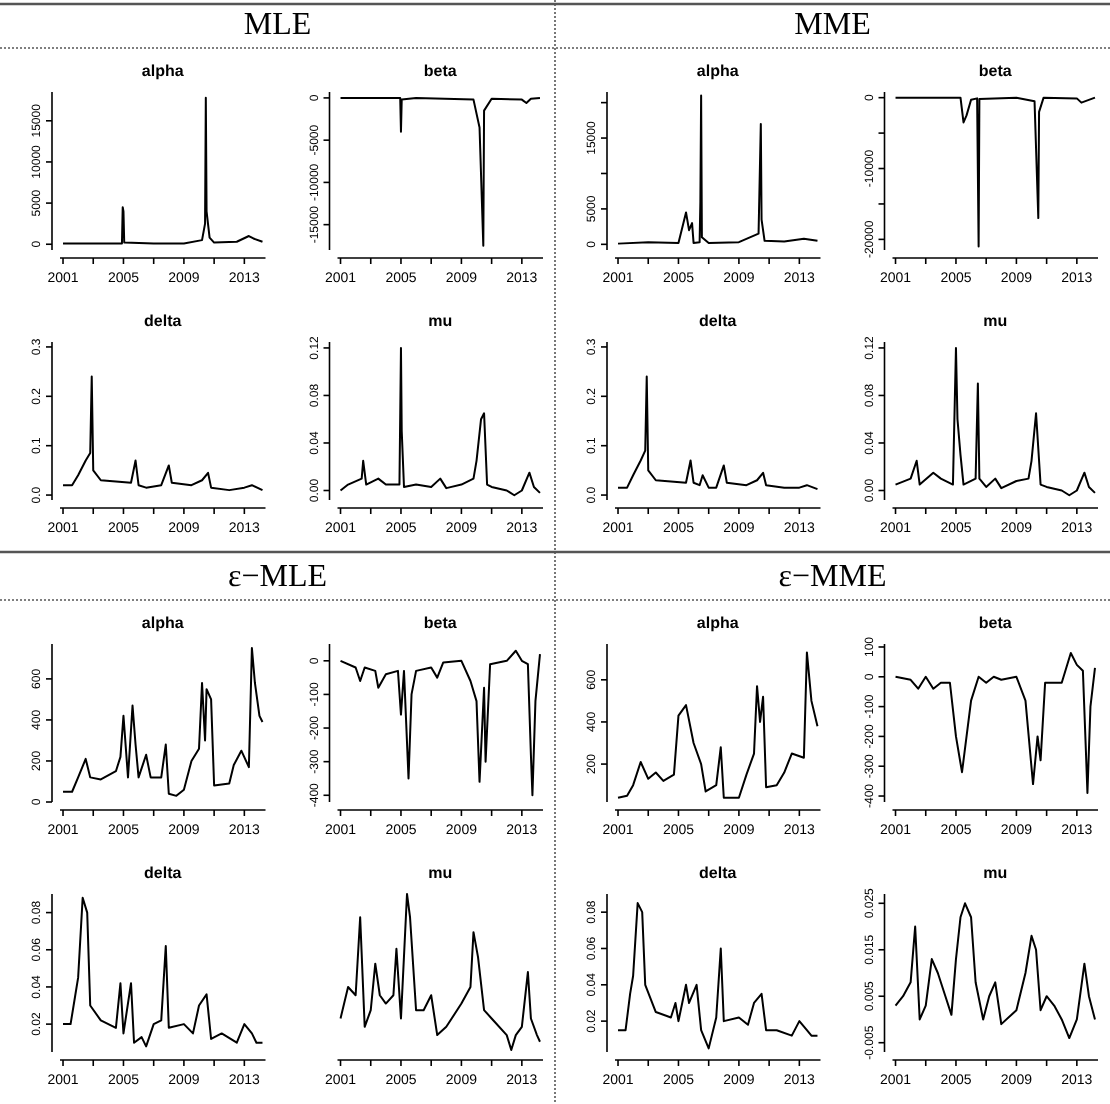  I want to click on text: ε−MLE, so click(277, 577).